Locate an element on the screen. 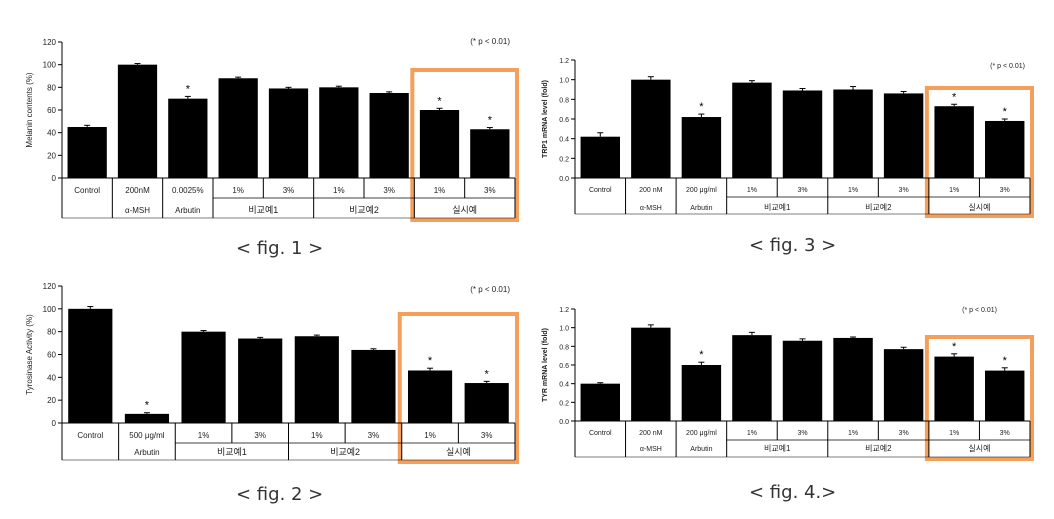 The width and height of the screenshot is (1054, 519). dose-label: 500 μg/ml is located at coordinates (147, 435).